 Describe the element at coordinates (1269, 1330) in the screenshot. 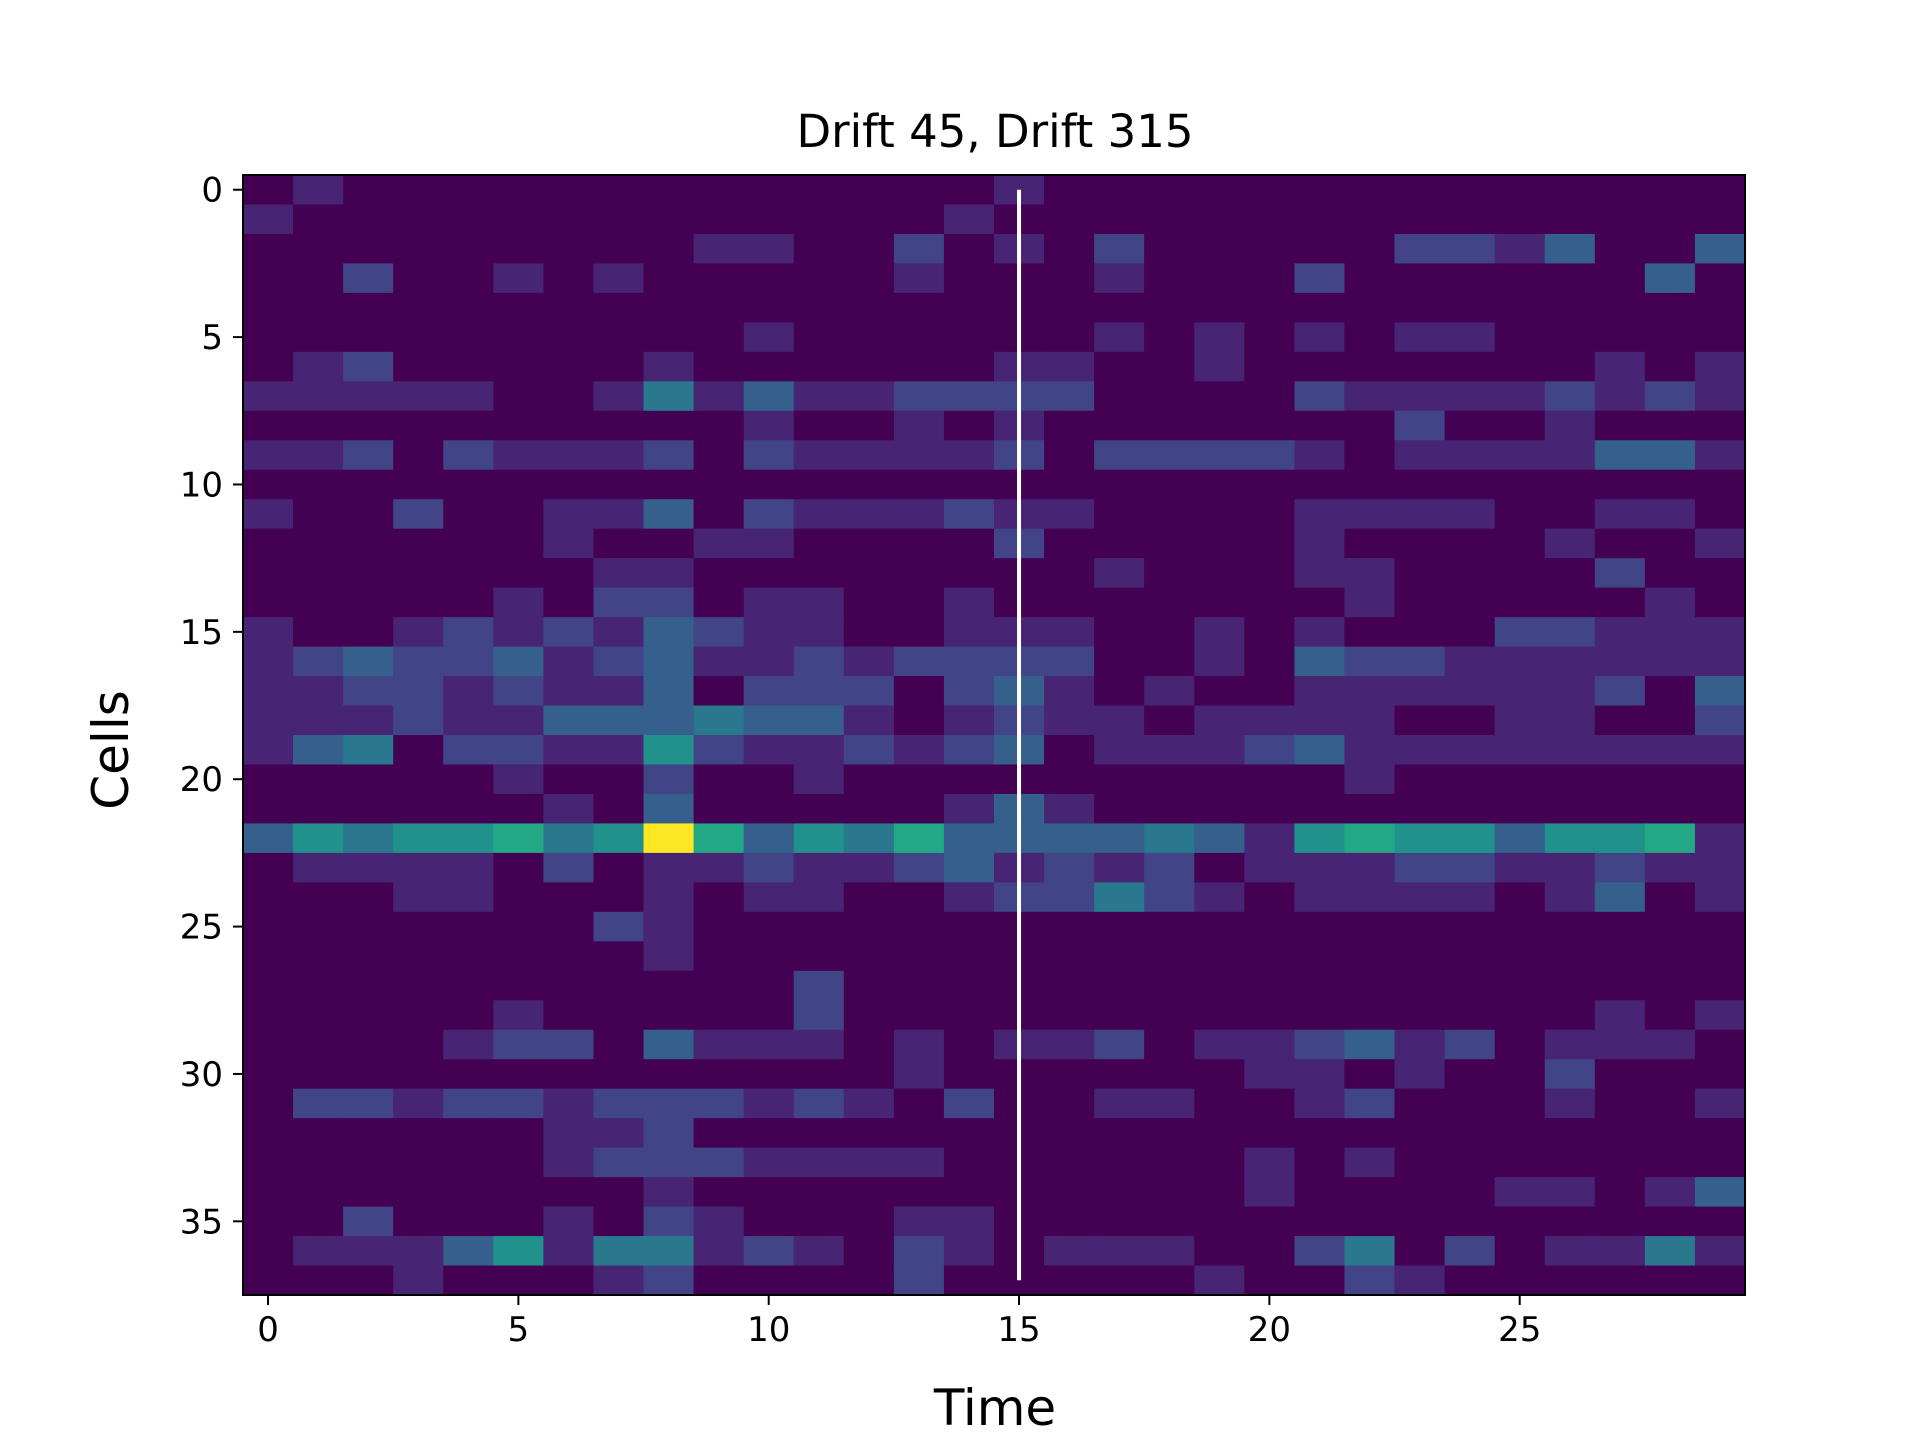

I see `x-tick-label: 20` at that location.